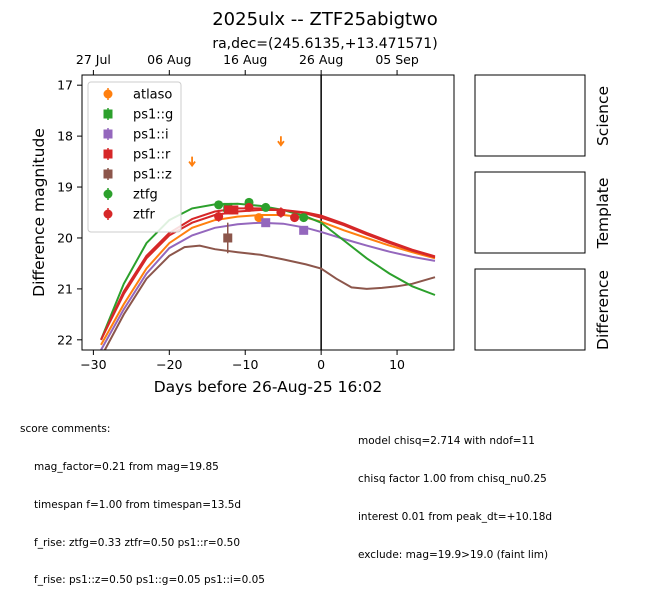 The width and height of the screenshot is (650, 600). What do you see at coordinates (93, 364) in the screenshot?
I see `x-tick-label: −30` at bounding box center [93, 364].